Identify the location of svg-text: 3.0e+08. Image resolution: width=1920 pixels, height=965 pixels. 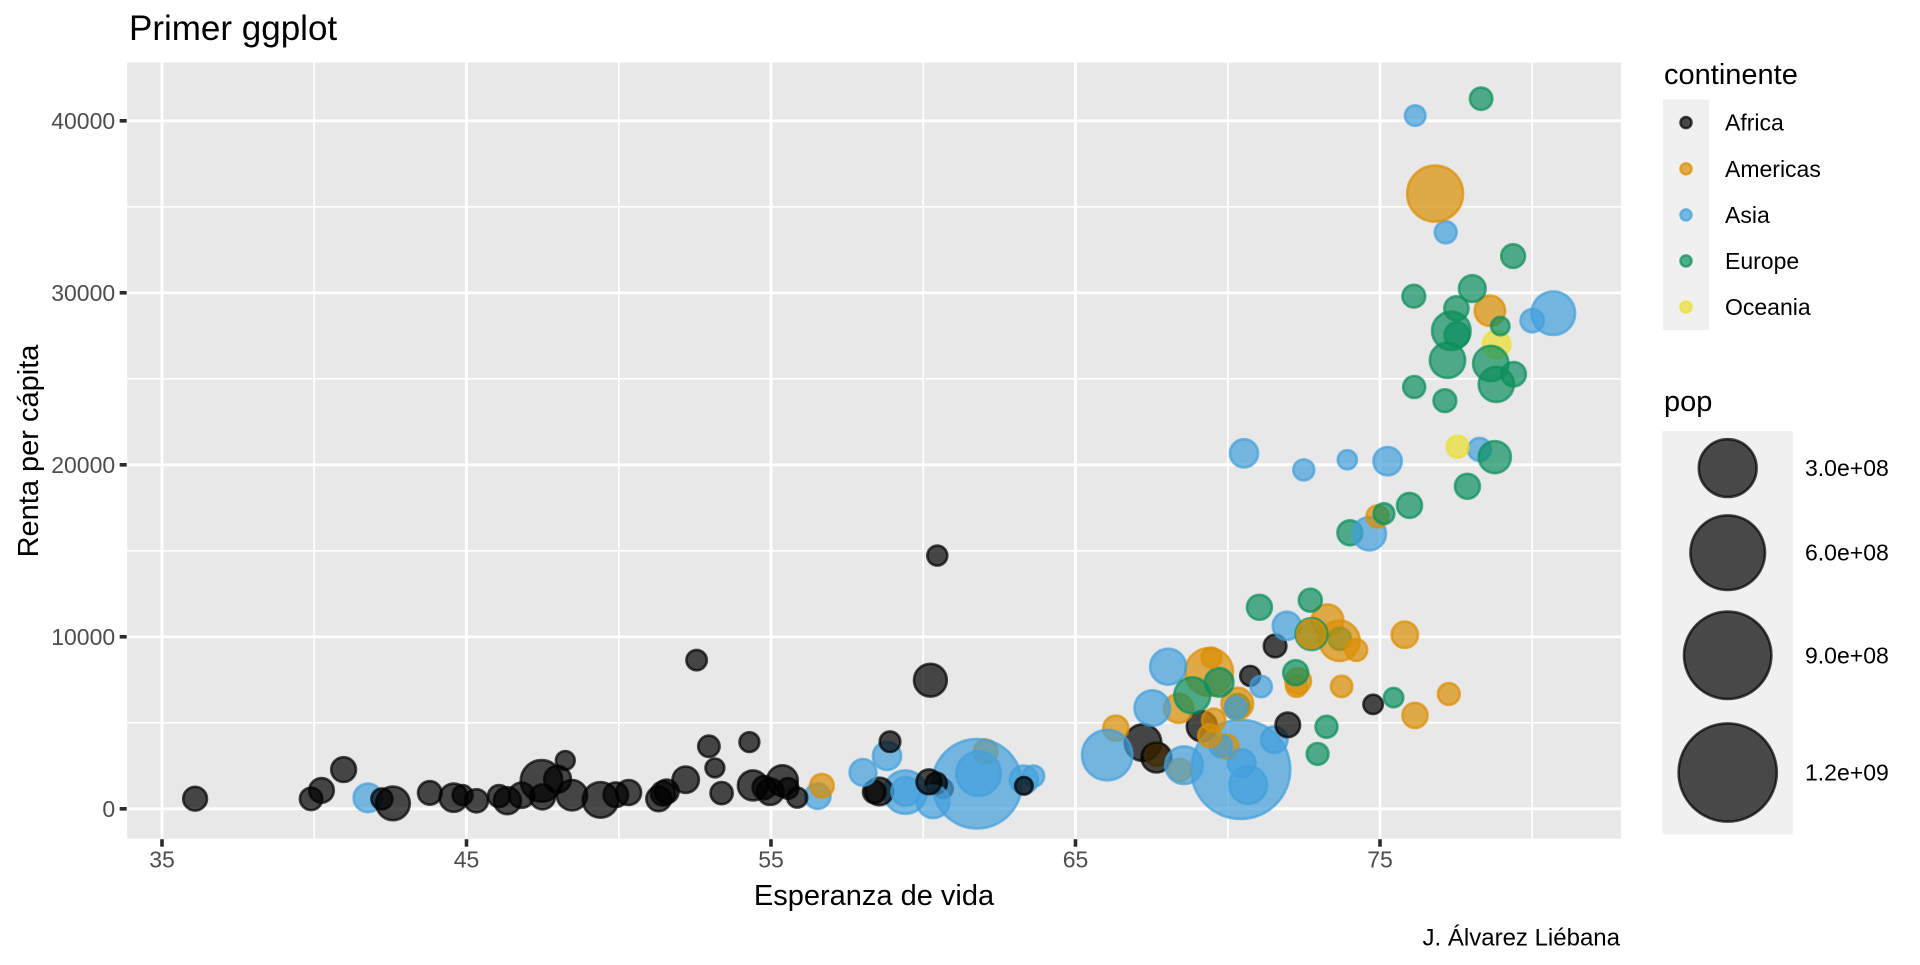
(1847, 468).